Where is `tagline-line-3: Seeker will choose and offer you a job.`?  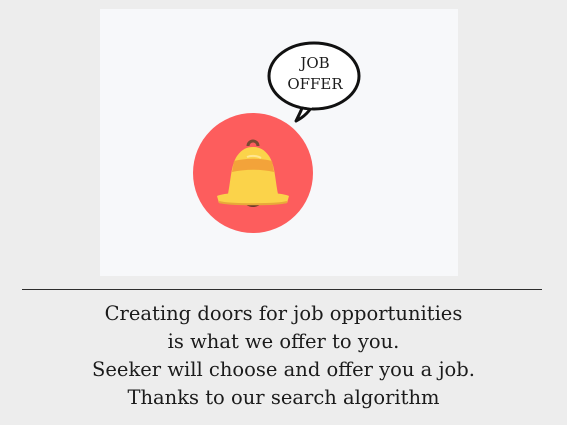 tagline-line-3: Seeker will choose and offer you a job. is located at coordinates (283, 369).